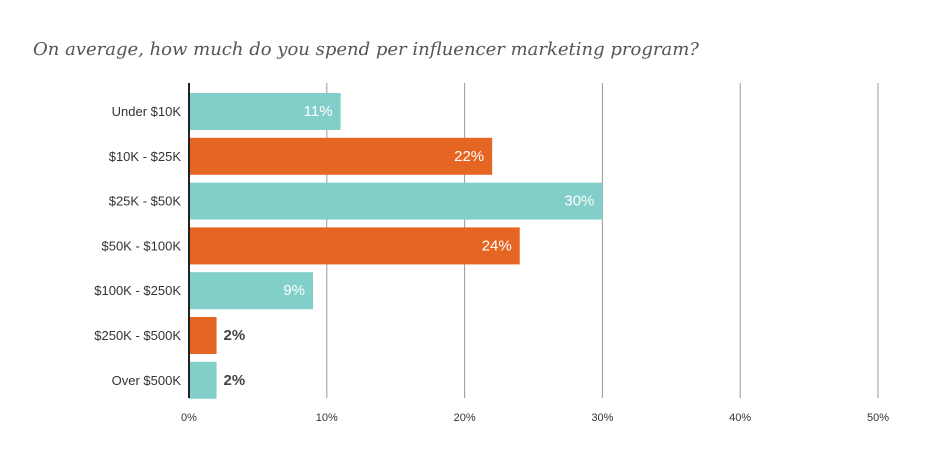  I want to click on data-label-1: 22%, so click(469, 156).